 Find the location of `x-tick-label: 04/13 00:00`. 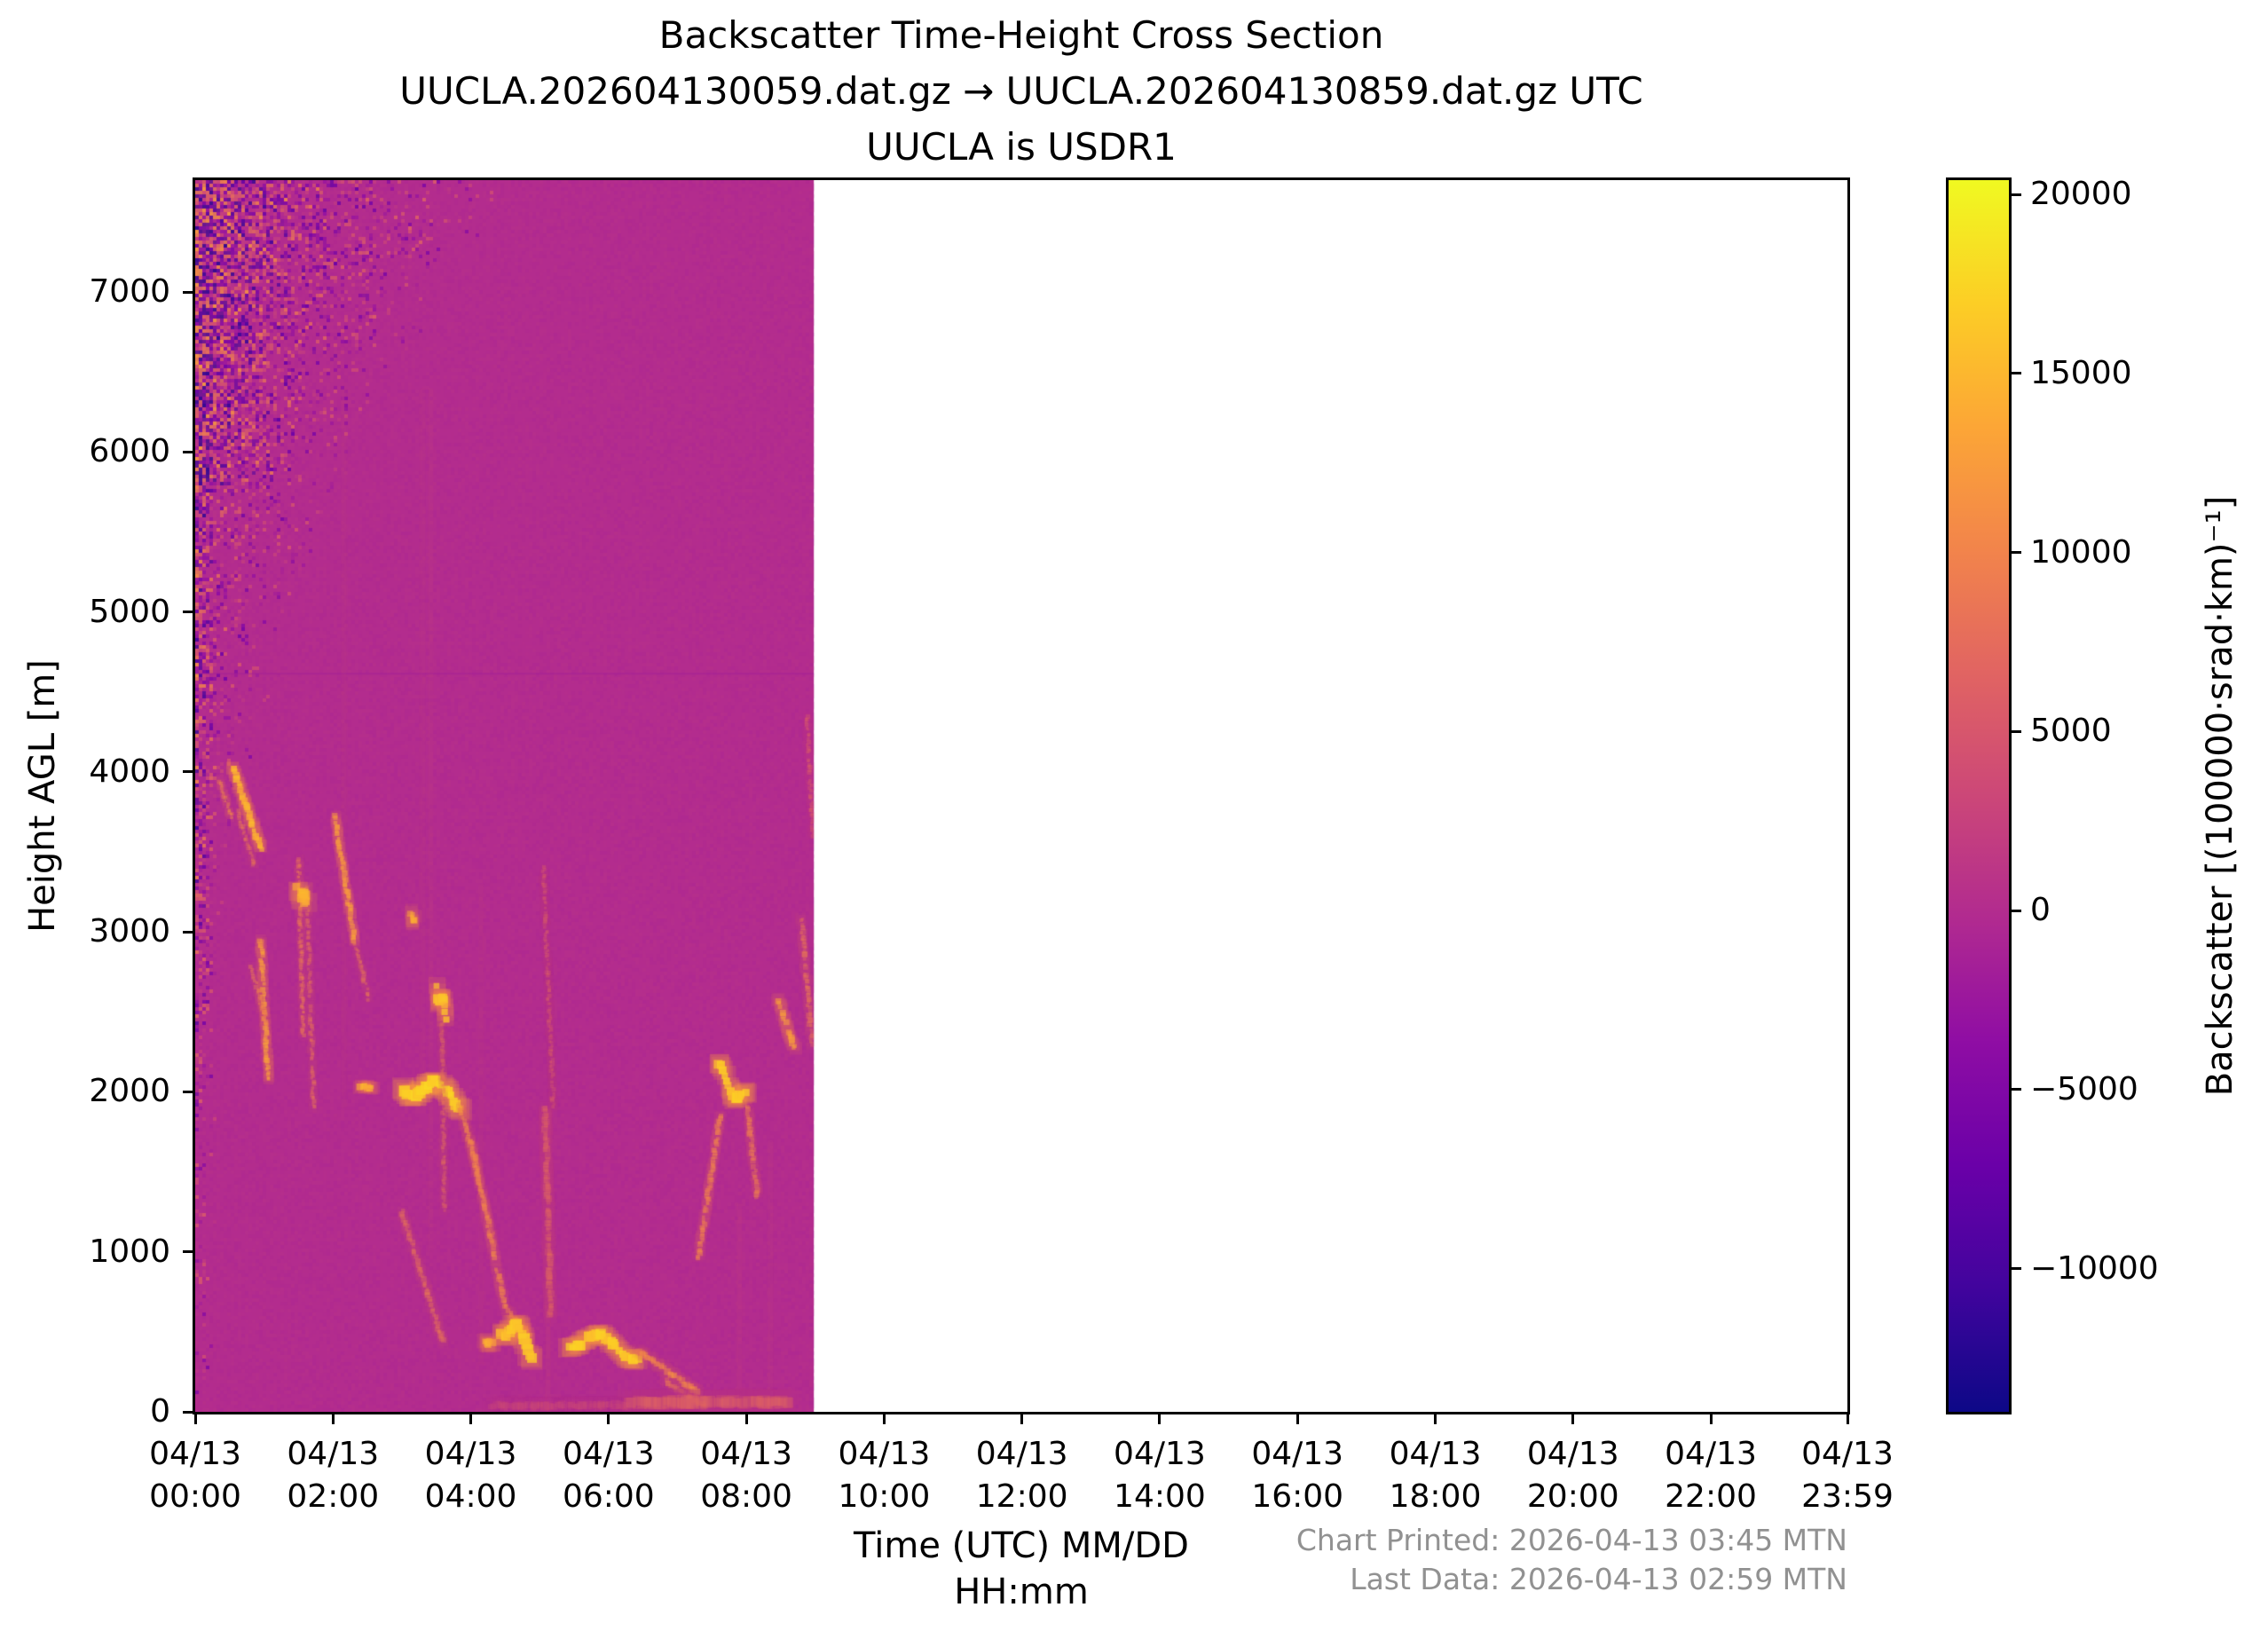

x-tick-label: 04/13 00:00 is located at coordinates (195, 1476).